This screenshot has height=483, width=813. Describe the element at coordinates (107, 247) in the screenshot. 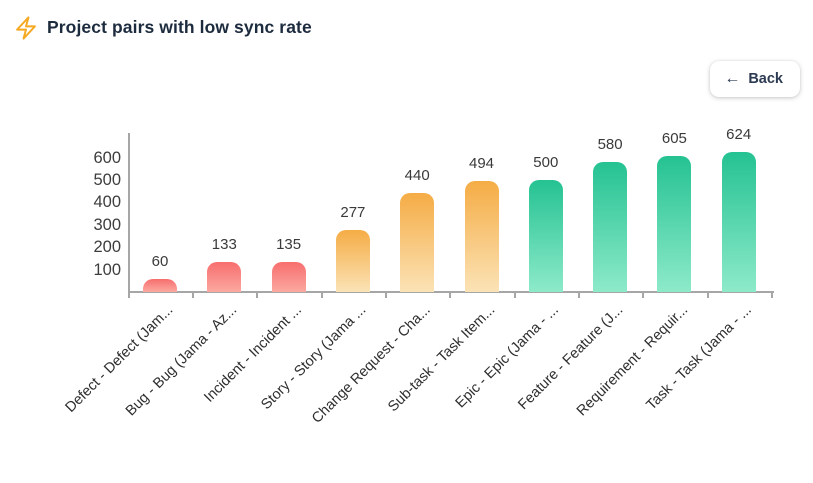

I see `y-axis-tick-label: 200` at that location.